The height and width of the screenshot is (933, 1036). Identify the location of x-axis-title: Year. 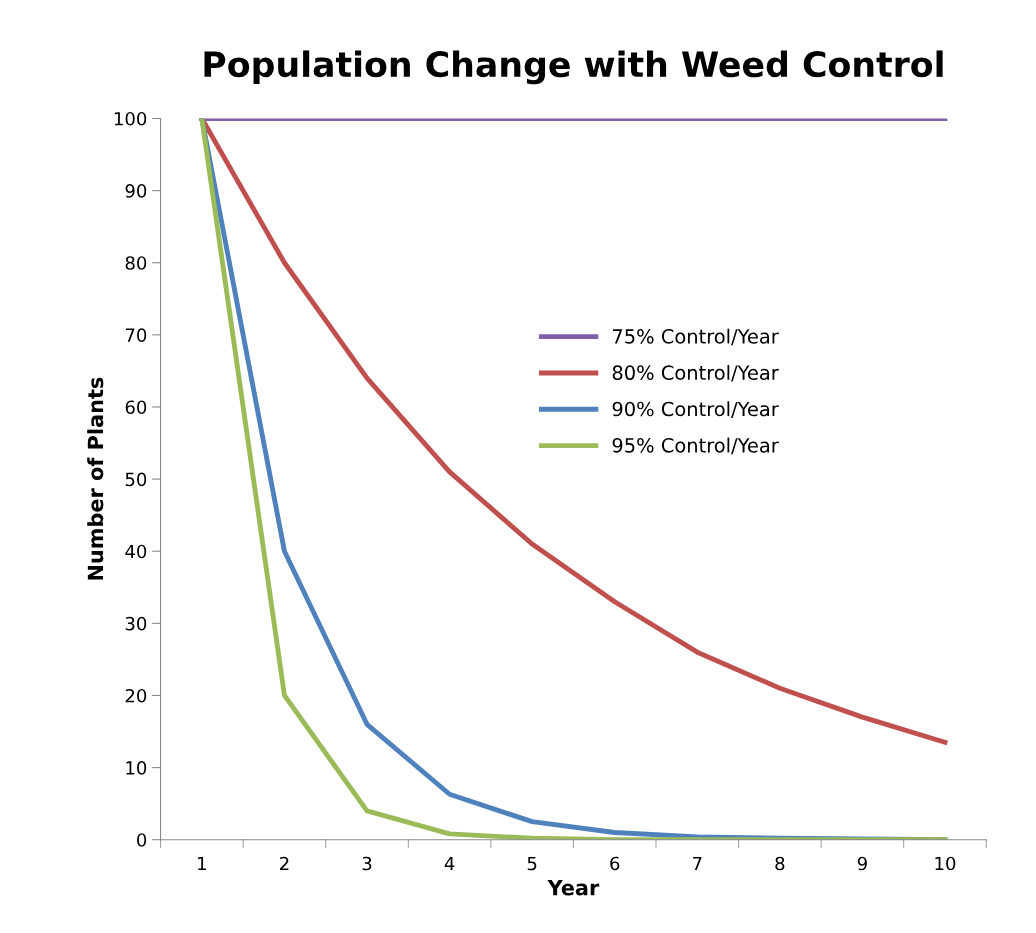
(573, 888).